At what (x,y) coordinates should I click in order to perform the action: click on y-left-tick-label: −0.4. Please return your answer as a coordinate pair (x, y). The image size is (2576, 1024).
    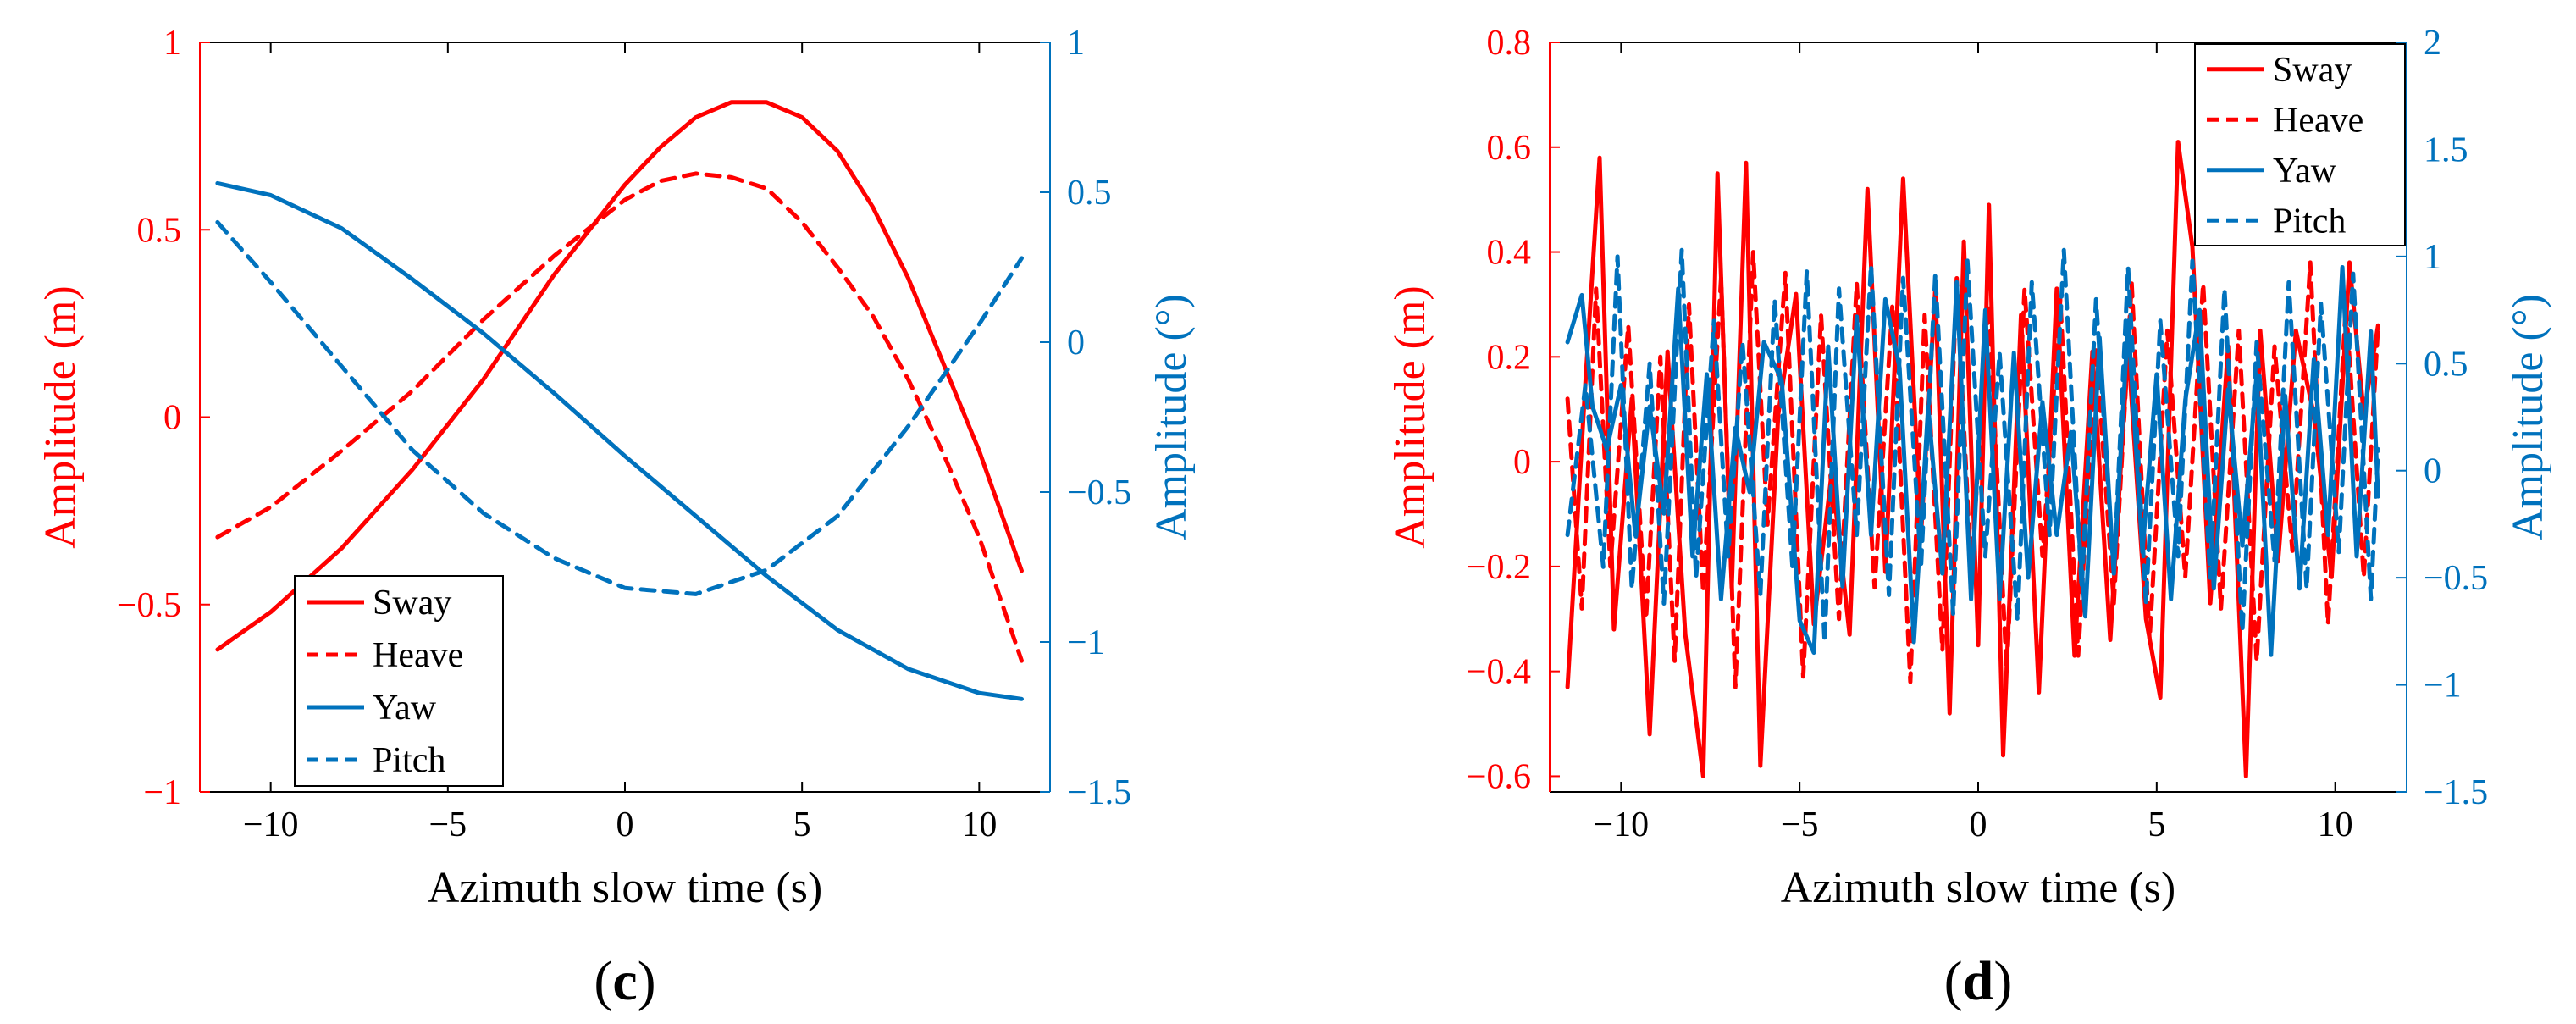
    Looking at the image, I should click on (1499, 672).